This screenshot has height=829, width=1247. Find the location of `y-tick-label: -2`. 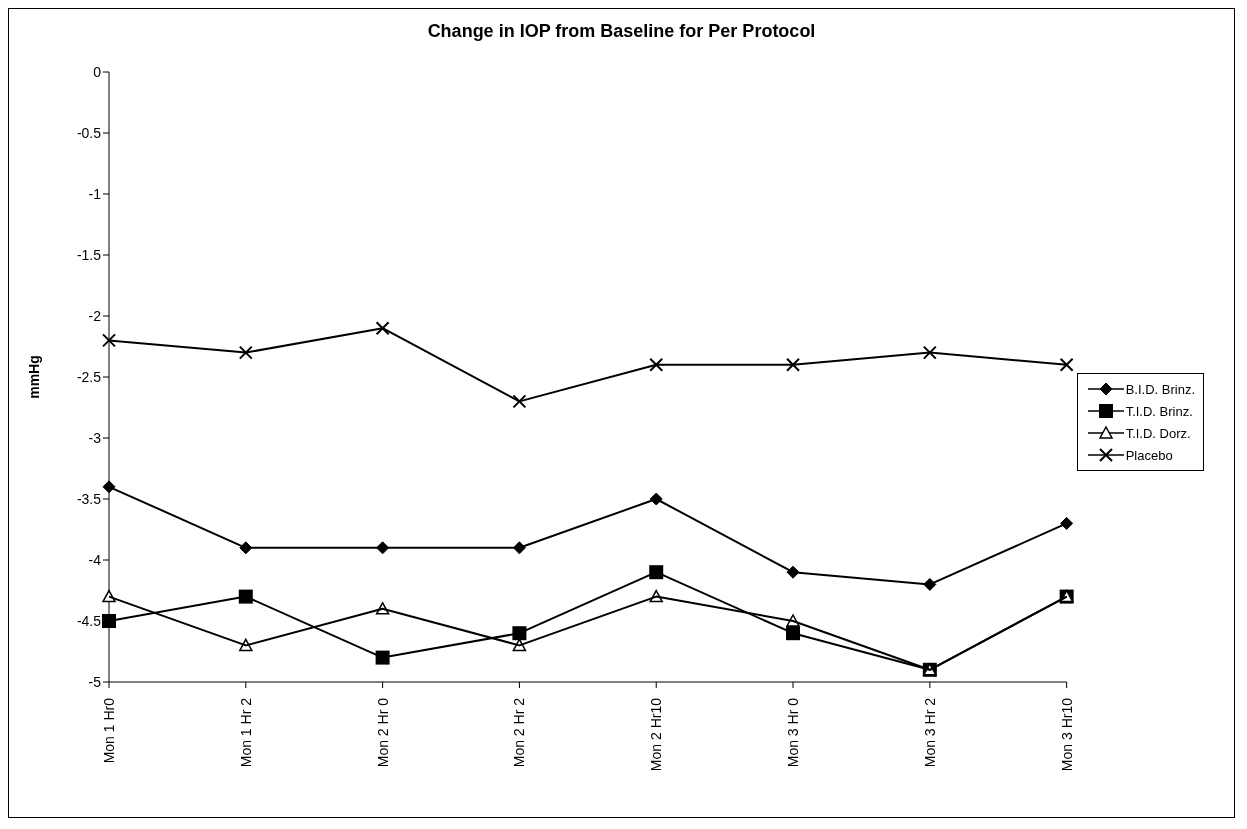

y-tick-label: -2 is located at coordinates (95, 315).